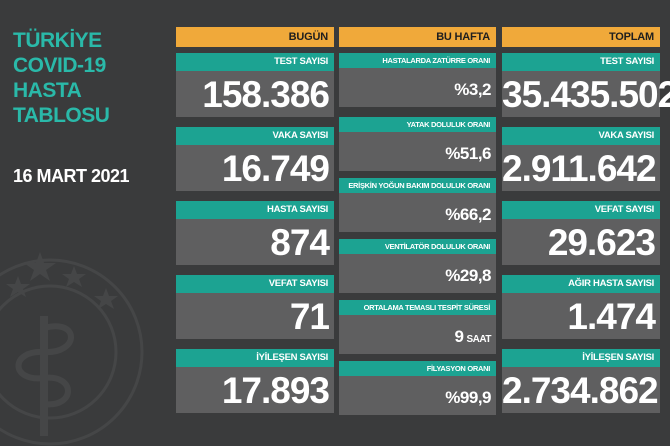 This screenshot has width=670, height=446. Describe the element at coordinates (61, 115) in the screenshot. I see `title-line-4: TABLOSU` at that location.